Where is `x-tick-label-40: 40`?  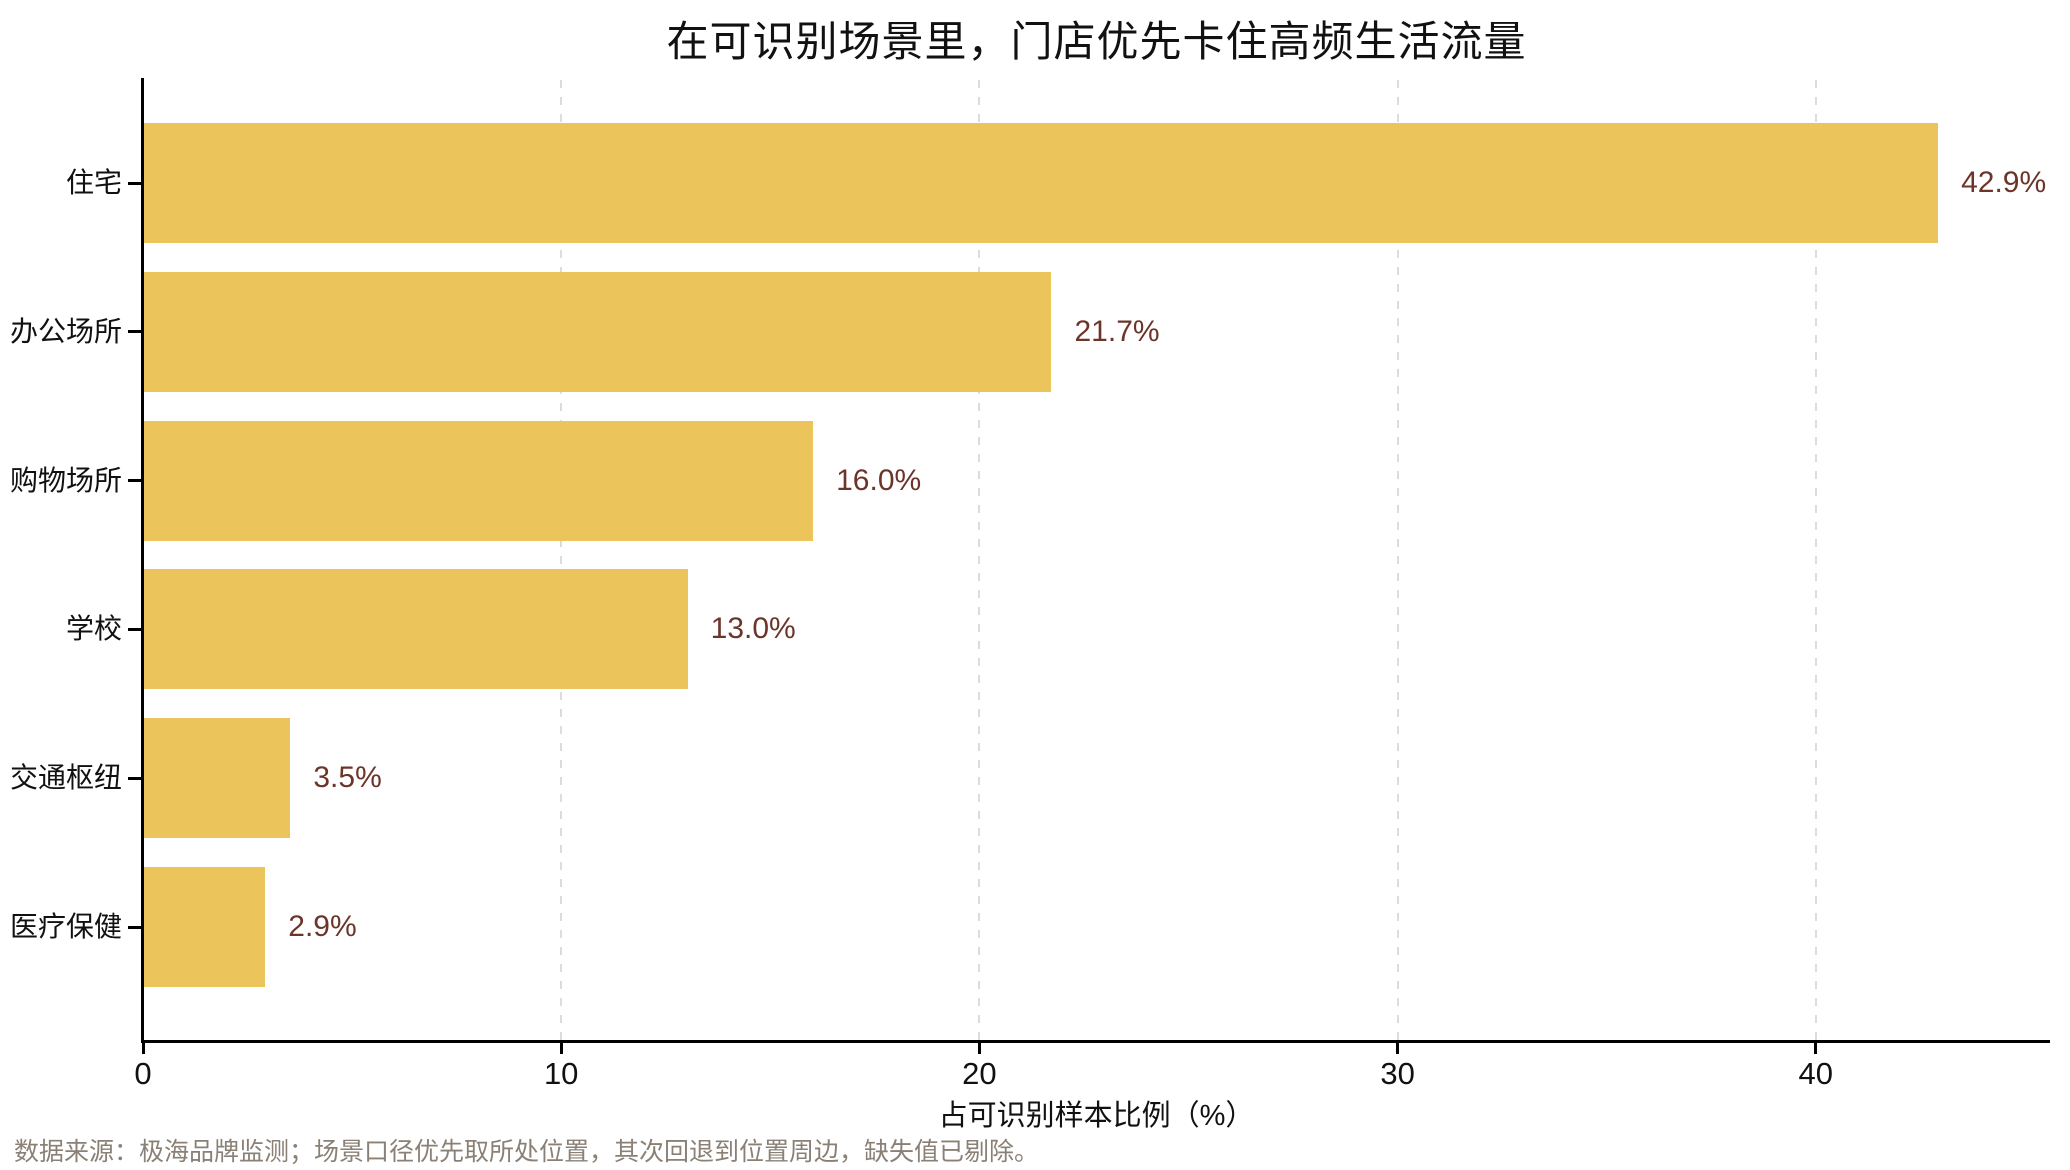 x-tick-label-40: 40 is located at coordinates (1816, 1073).